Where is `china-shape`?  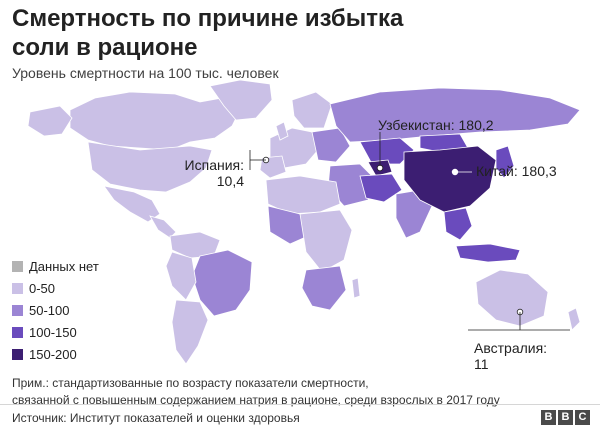
china-shape is located at coordinates (450, 179).